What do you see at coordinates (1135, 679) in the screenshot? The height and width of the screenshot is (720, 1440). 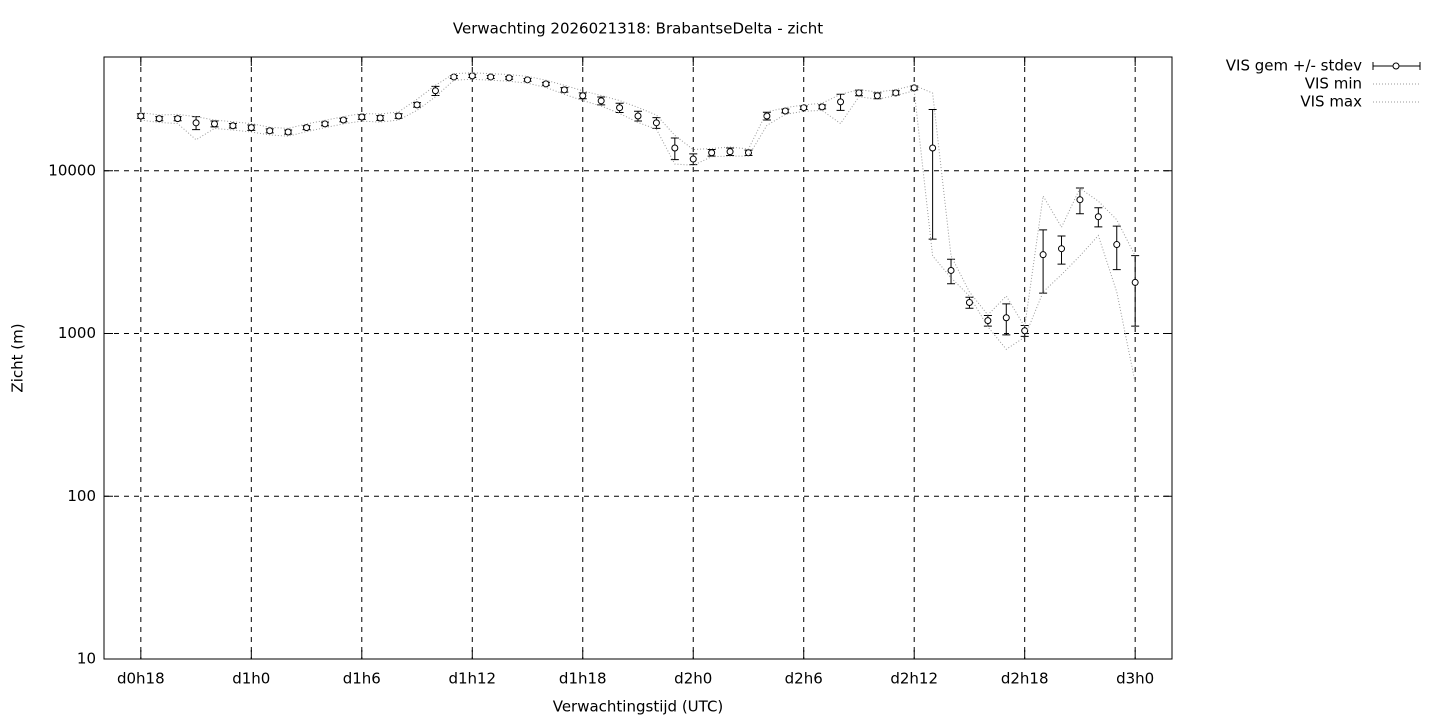 I see `x-tick-label: d3h0` at bounding box center [1135, 679].